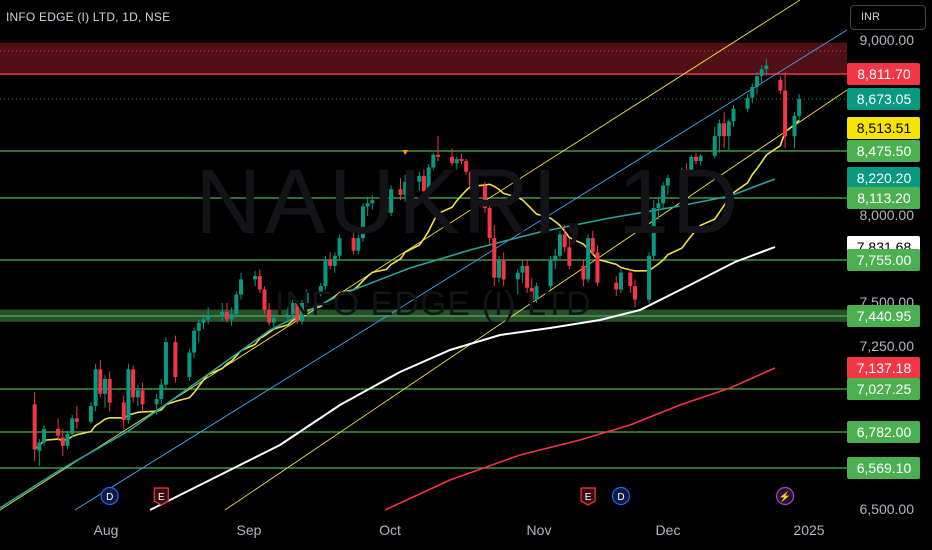 This screenshot has height=550, width=932. I want to click on price-label-text: 8,475.50, so click(884, 151).